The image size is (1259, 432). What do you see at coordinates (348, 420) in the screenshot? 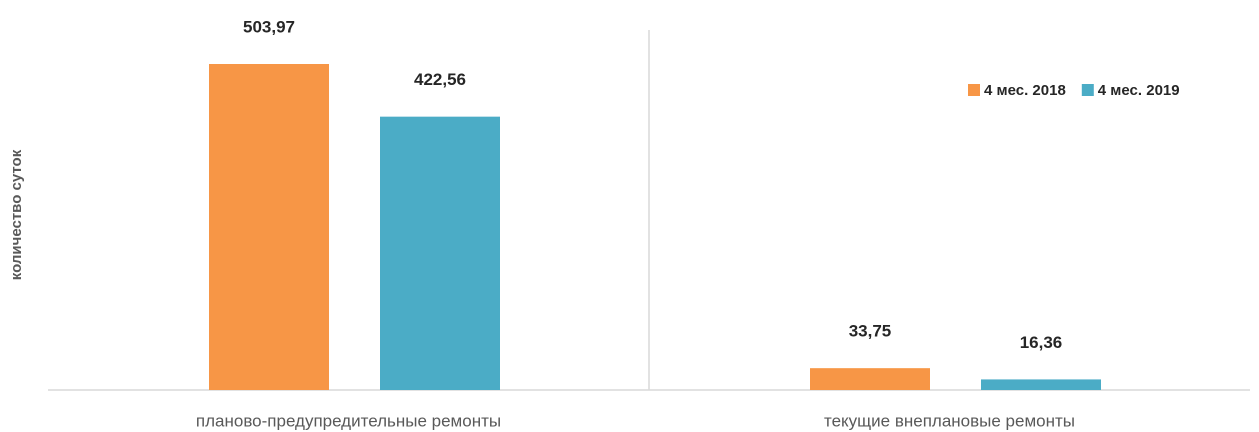
I see `x-tick-label: планово-предупредительные ремонты` at bounding box center [348, 420].